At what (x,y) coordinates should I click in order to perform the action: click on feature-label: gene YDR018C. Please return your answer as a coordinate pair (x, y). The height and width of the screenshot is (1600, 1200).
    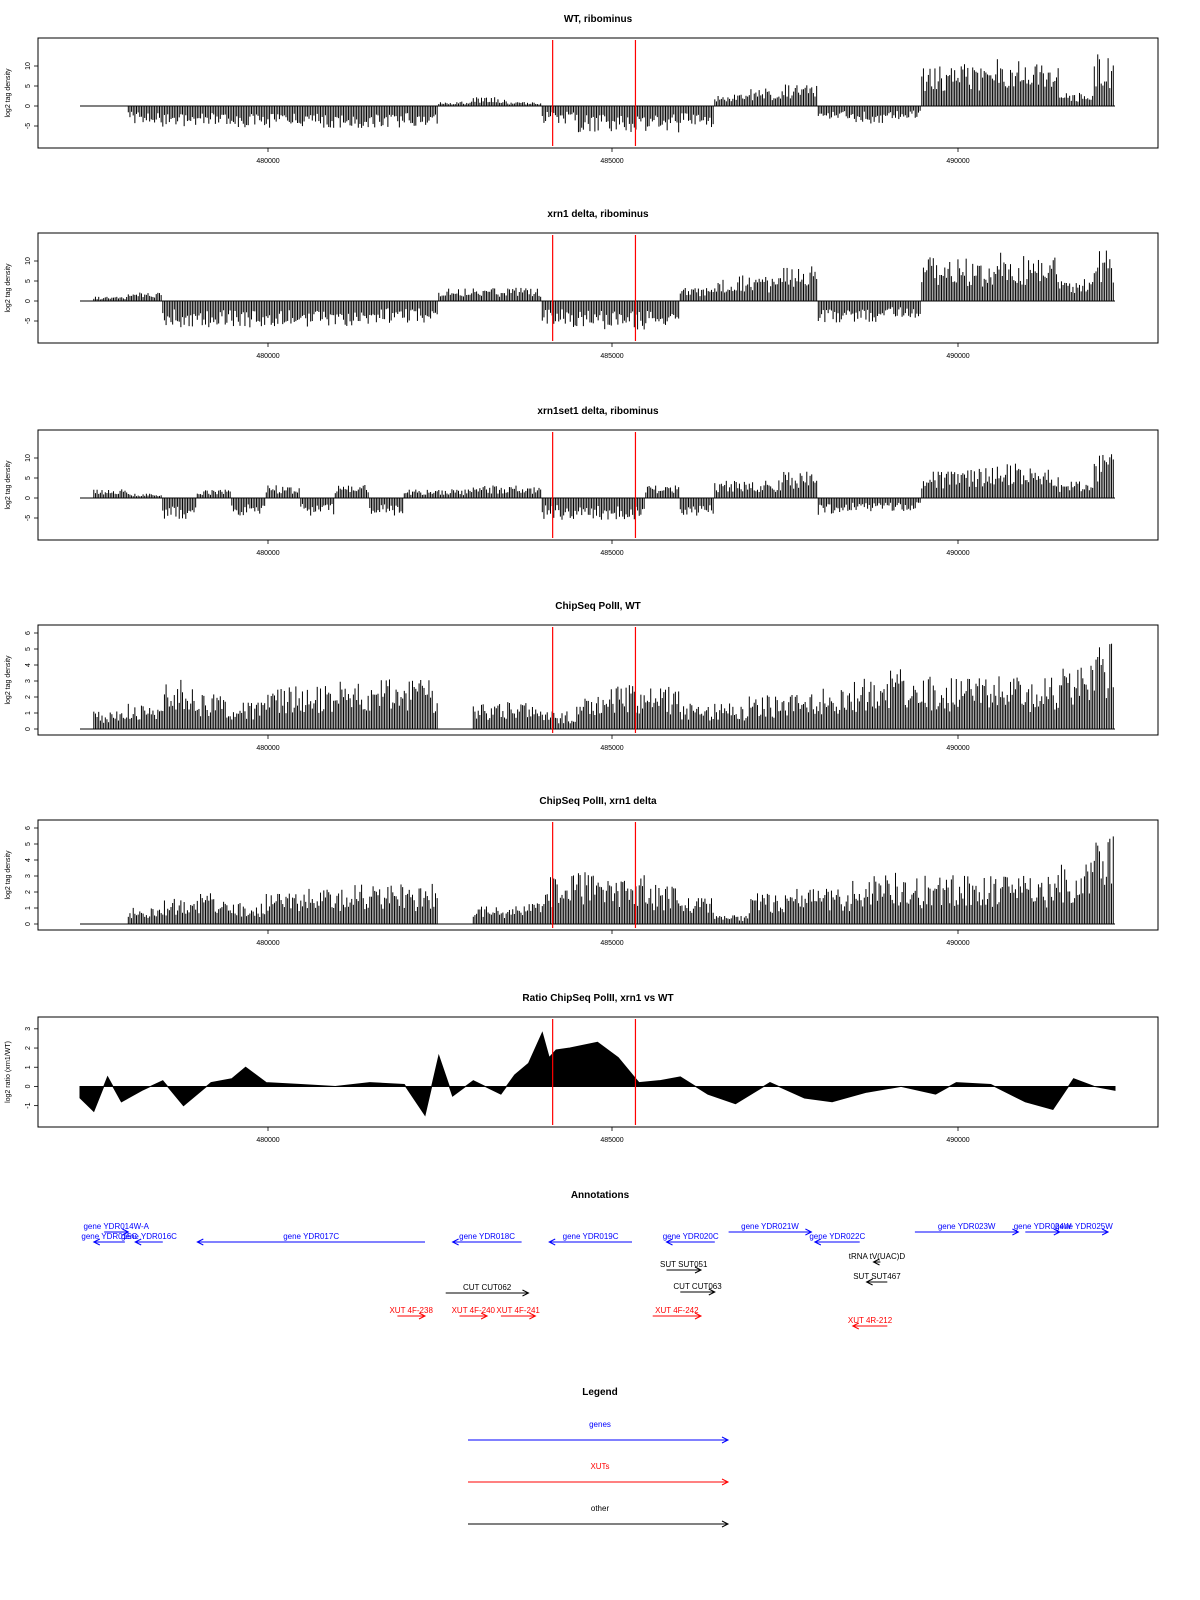
    Looking at the image, I should click on (487, 1236).